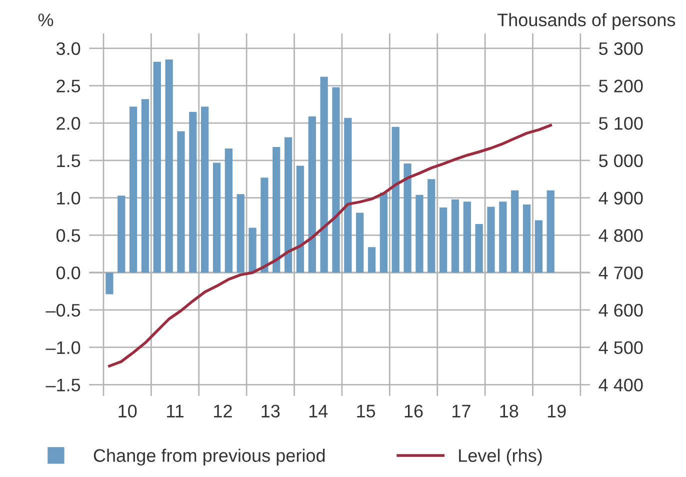 Image resolution: width=686 pixels, height=477 pixels. I want to click on y2-axis-title: Thousands of persons, so click(586, 21).